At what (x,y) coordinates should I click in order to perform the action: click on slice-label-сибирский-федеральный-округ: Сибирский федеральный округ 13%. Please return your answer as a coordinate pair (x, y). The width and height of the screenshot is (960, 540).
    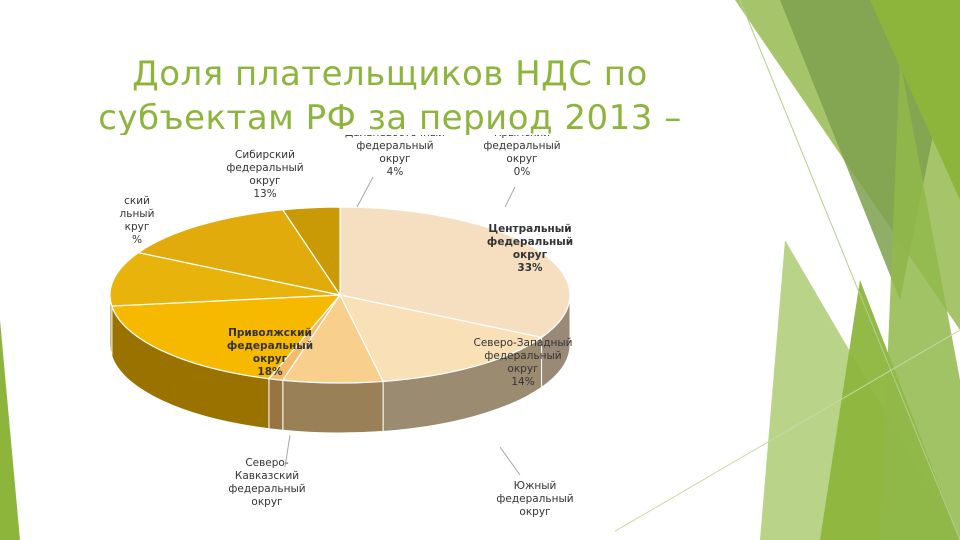
    Looking at the image, I should click on (265, 175).